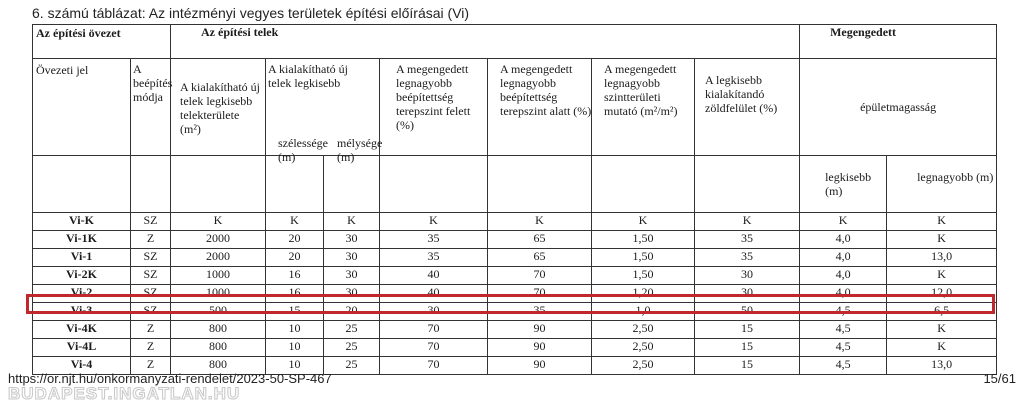 This screenshot has width=1024, height=408. Describe the element at coordinates (942, 293) in the screenshot. I see `value-cell: 12,0` at that location.